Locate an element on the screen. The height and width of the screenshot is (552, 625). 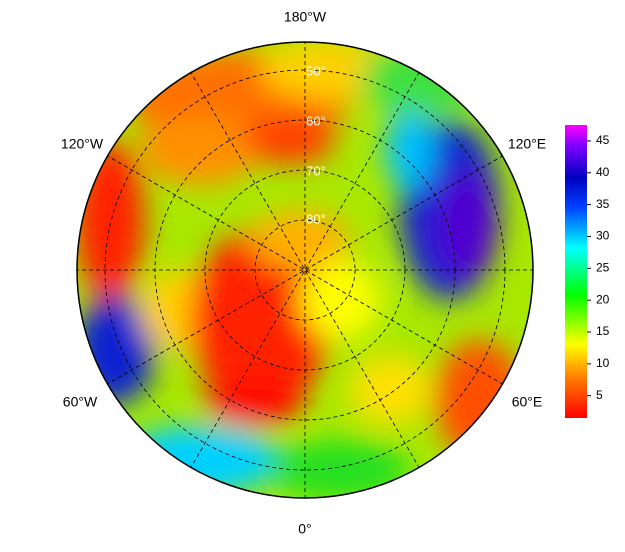
latitude-label: 70° is located at coordinates (316, 170).